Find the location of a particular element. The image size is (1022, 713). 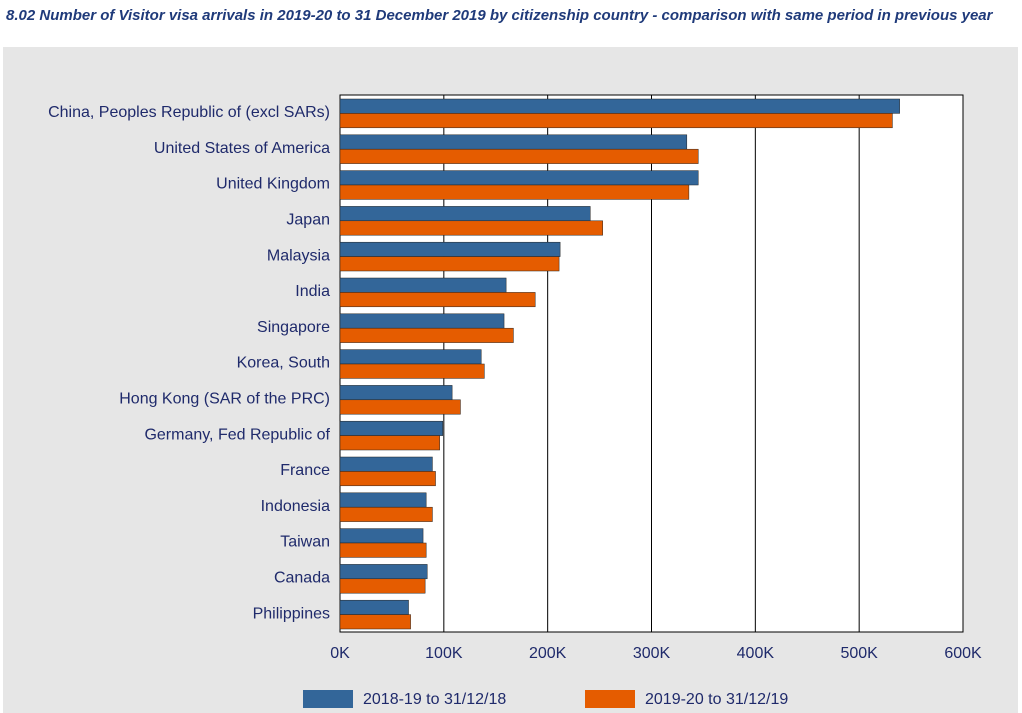

y-tick-label: China, Peoples Republic of (excl SARs) is located at coordinates (189, 112).